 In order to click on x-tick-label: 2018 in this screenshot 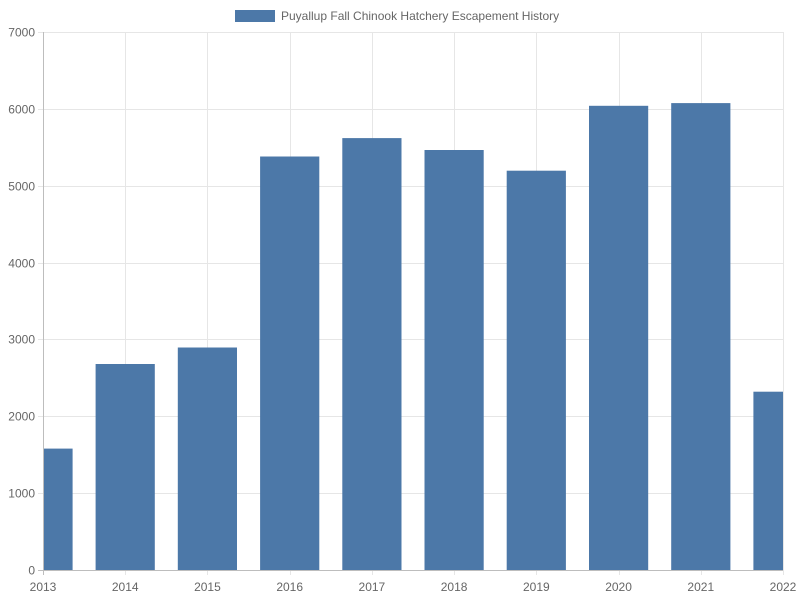, I will do `click(454, 587)`.